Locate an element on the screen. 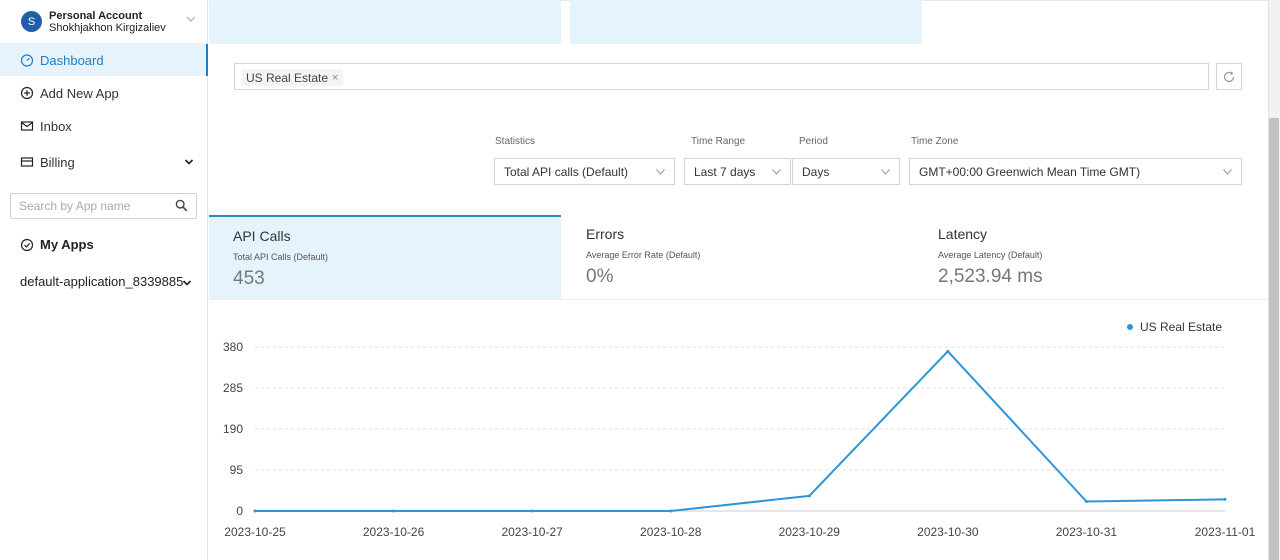 The width and height of the screenshot is (1280, 560). top-panel-left is located at coordinates (385, 22).